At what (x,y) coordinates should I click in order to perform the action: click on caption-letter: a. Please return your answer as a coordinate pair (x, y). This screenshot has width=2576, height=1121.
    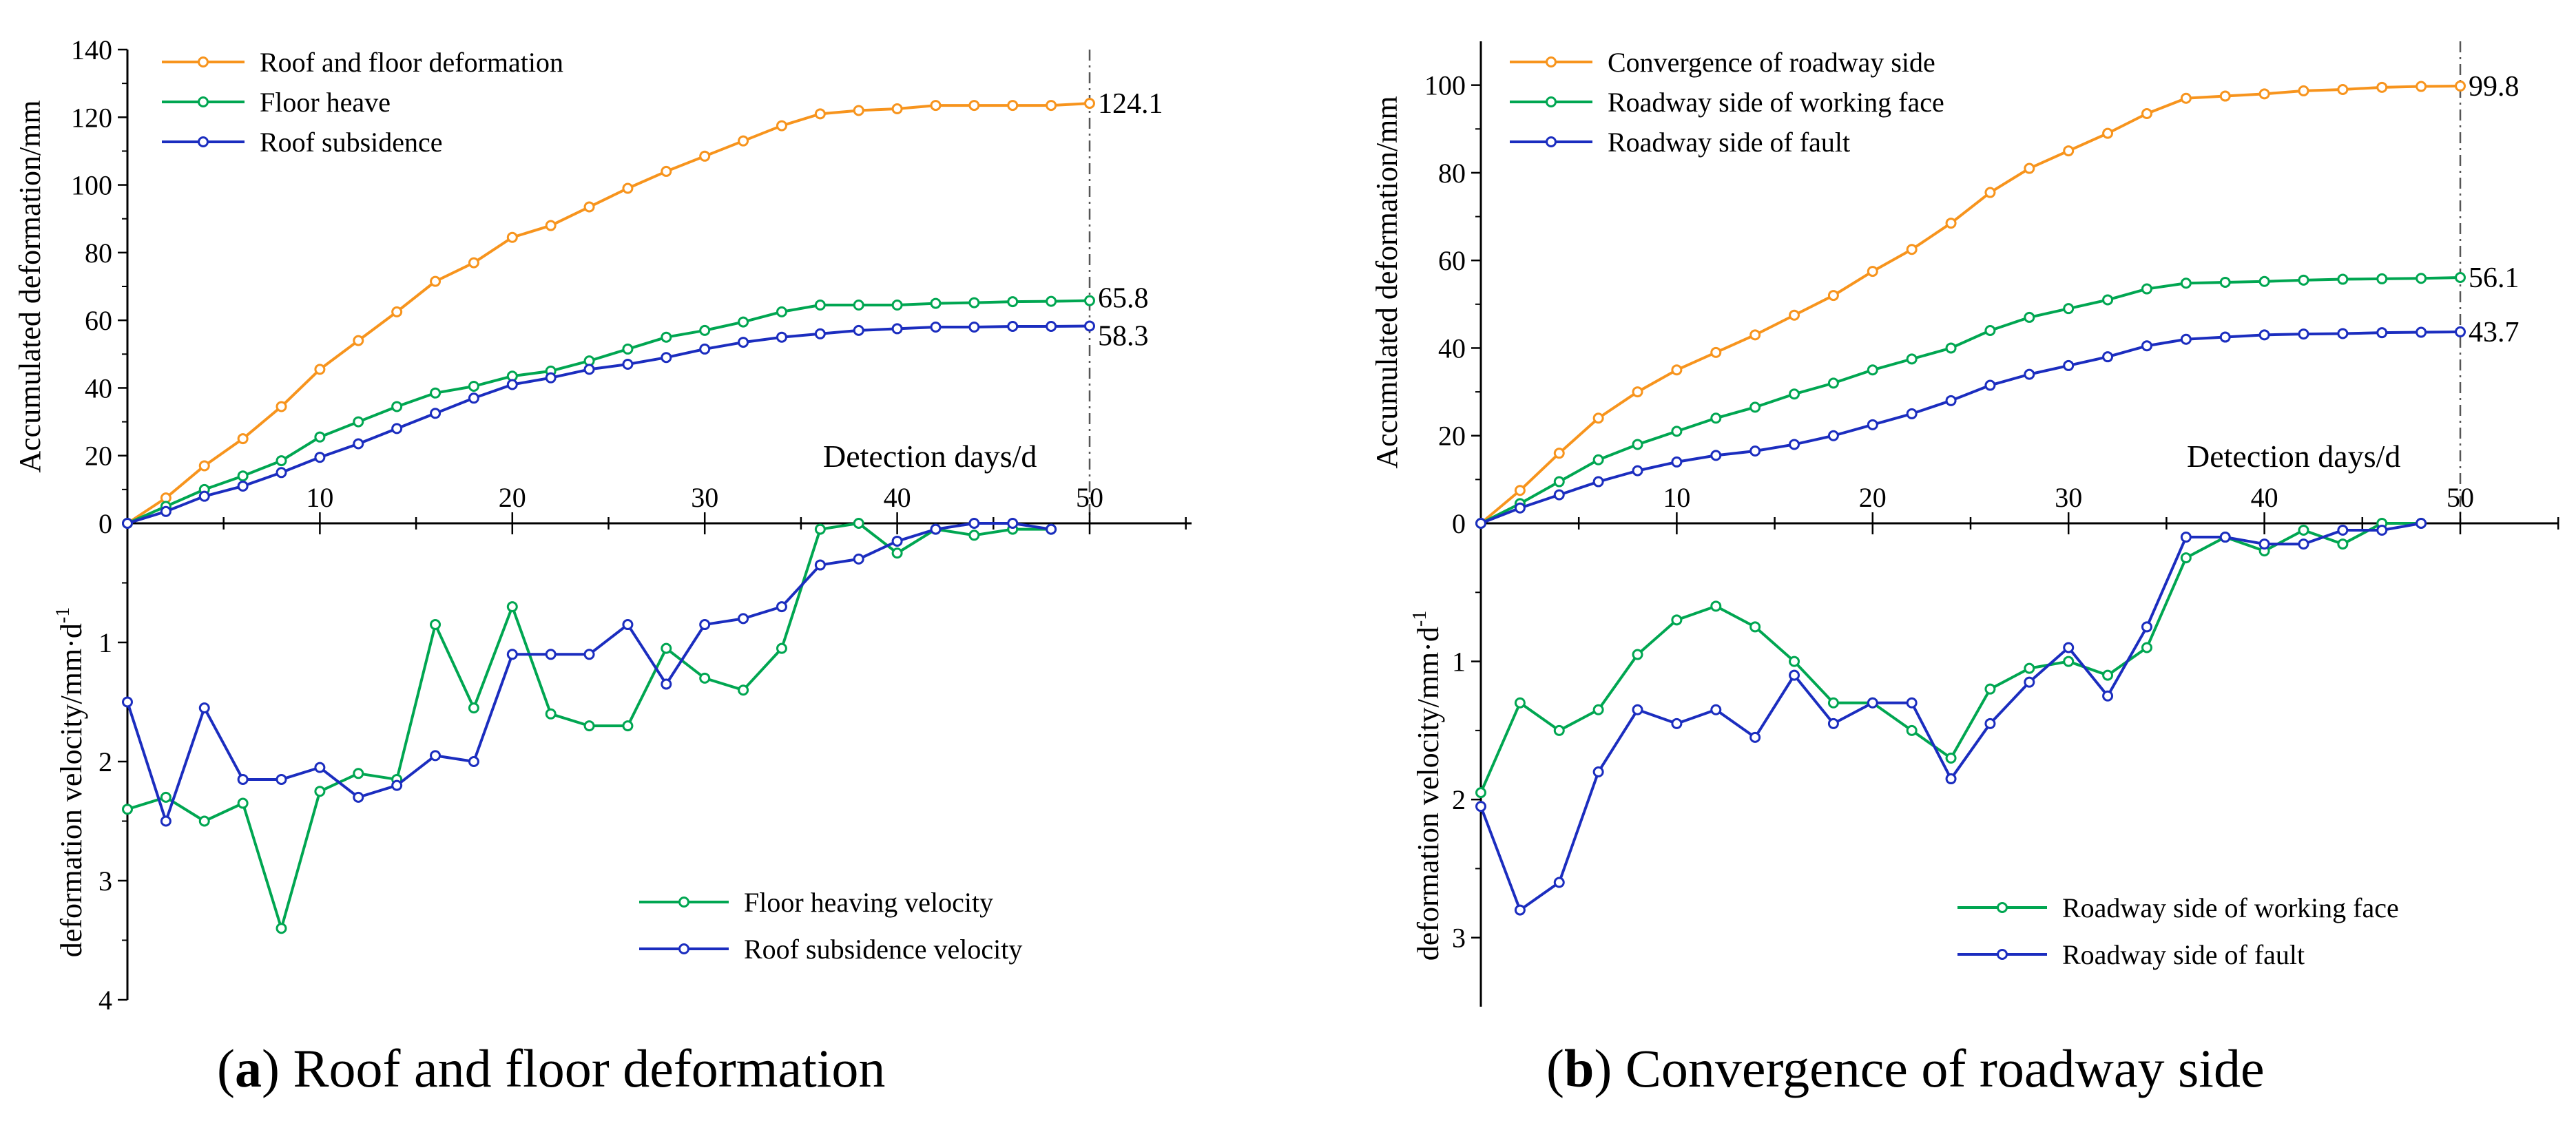
    Looking at the image, I should click on (248, 1068).